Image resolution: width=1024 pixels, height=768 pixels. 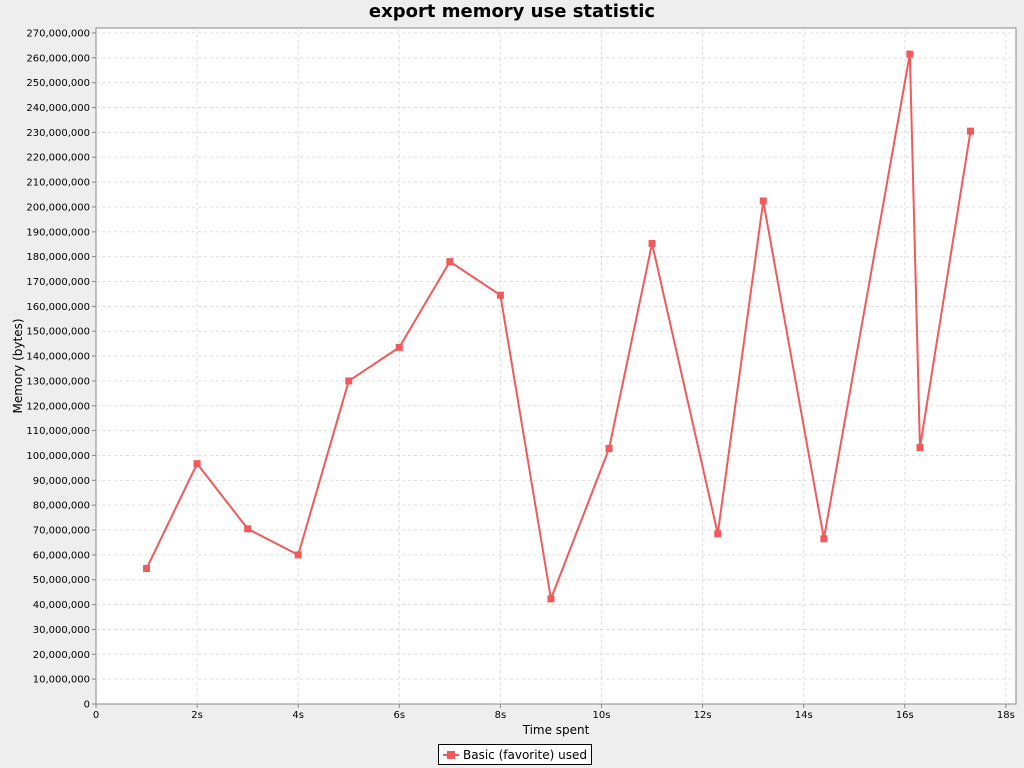 I want to click on y-tick-label: 60,000,000, so click(x=61, y=555).